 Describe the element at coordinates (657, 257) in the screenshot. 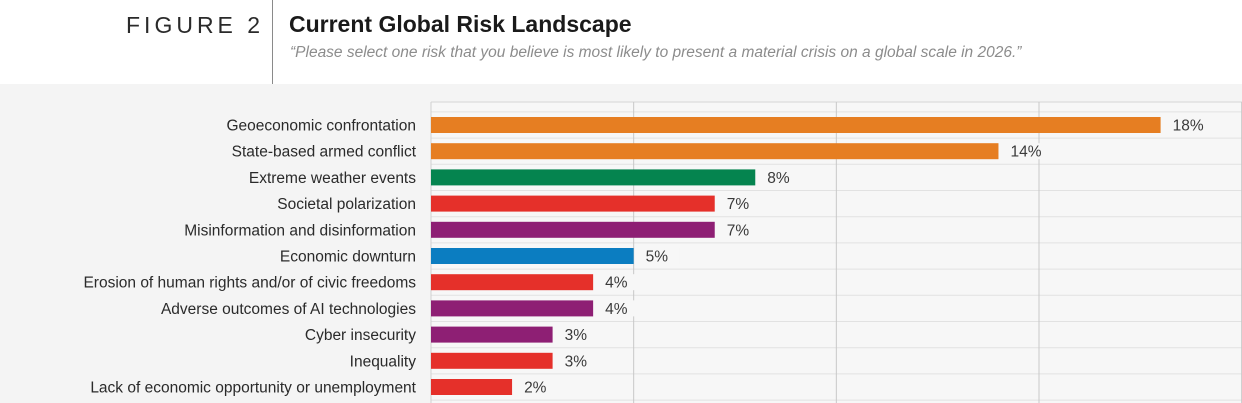

I see `value-label: 5%` at that location.